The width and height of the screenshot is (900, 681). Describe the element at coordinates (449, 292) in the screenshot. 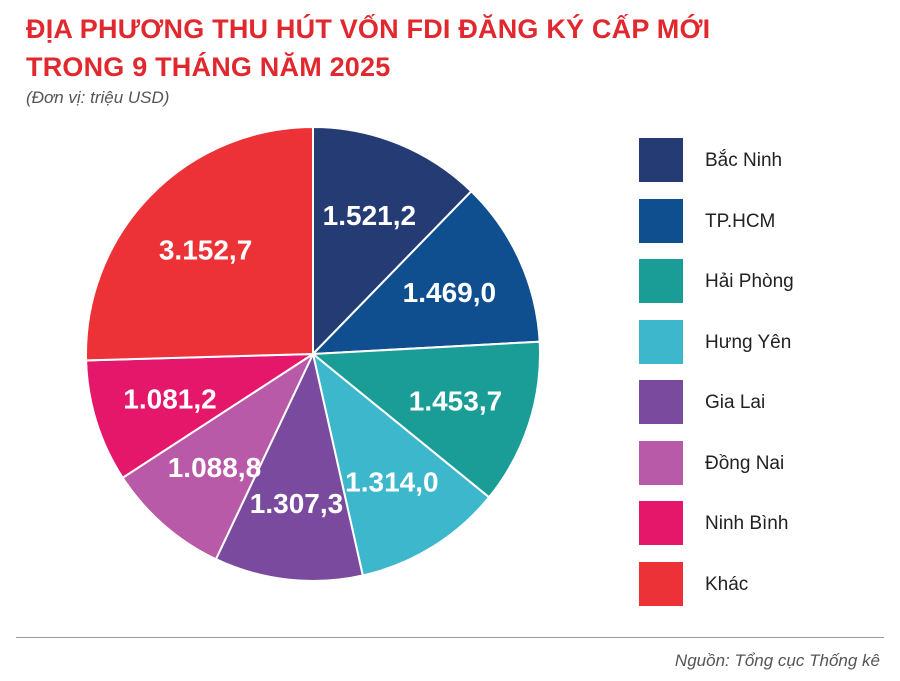

I see `slice-data-label: 1.469,0` at that location.